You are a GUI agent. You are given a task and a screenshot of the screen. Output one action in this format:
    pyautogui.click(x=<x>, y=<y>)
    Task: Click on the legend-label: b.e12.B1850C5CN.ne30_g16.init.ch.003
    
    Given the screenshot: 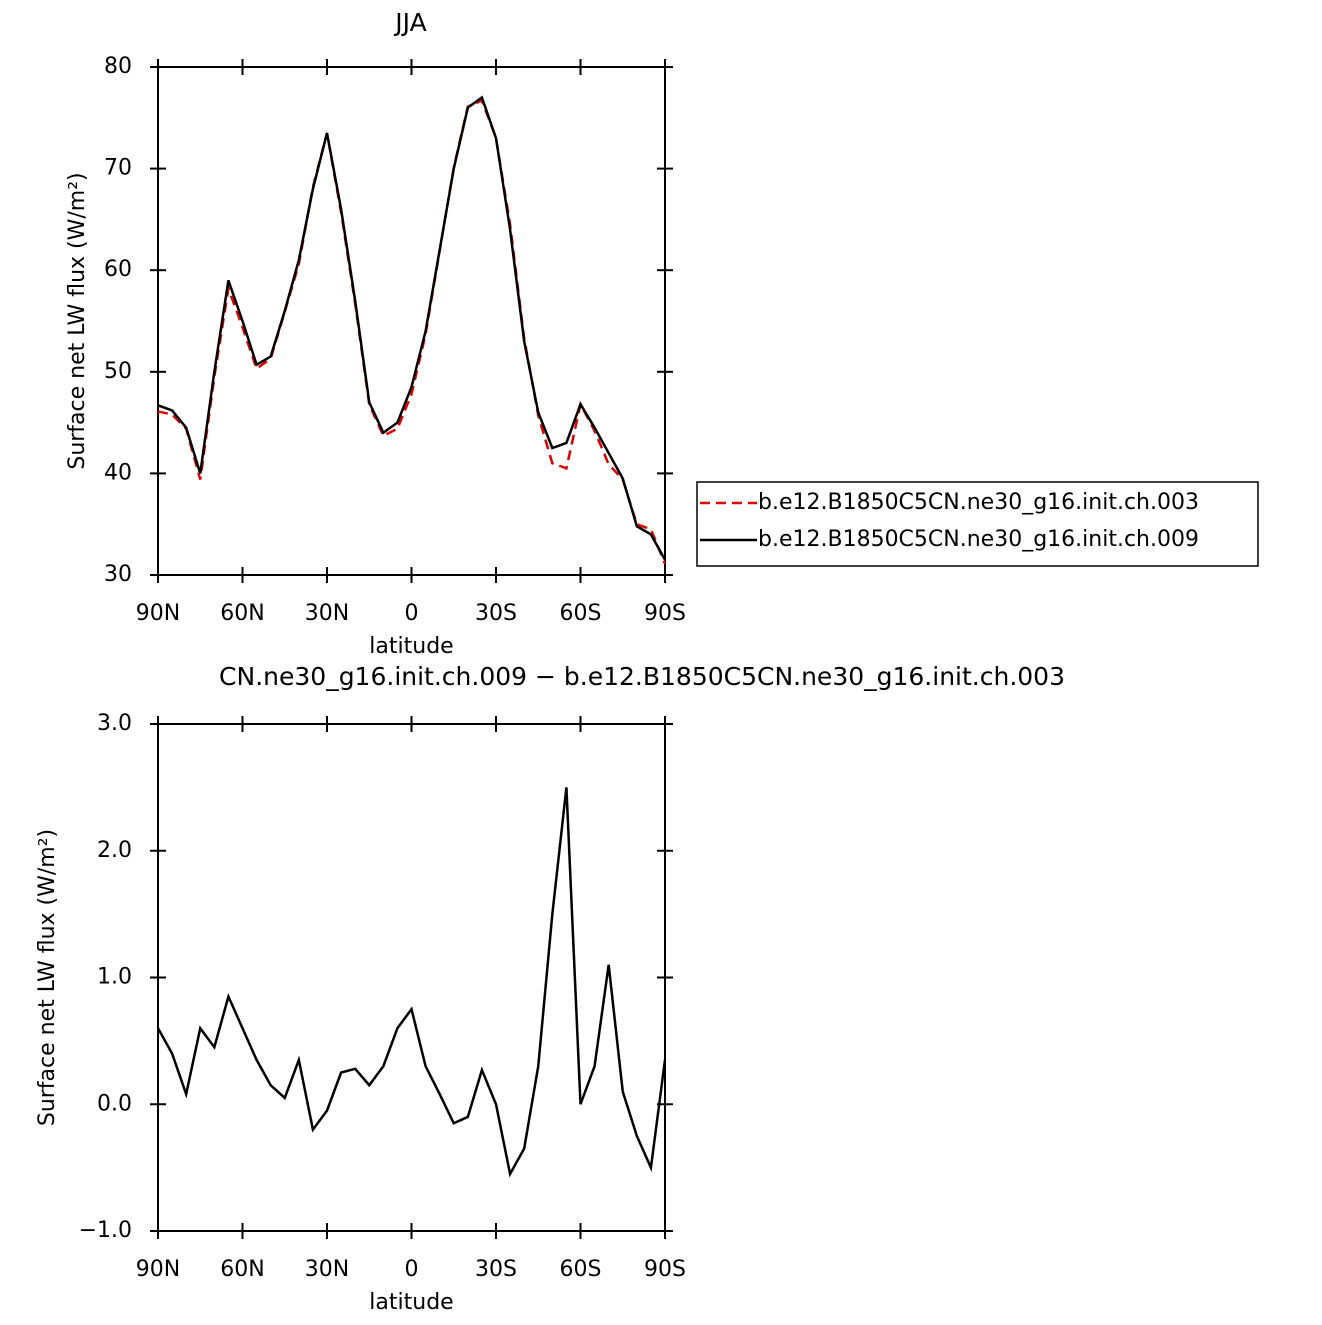 What is the action you would take?
    pyautogui.click(x=978, y=502)
    